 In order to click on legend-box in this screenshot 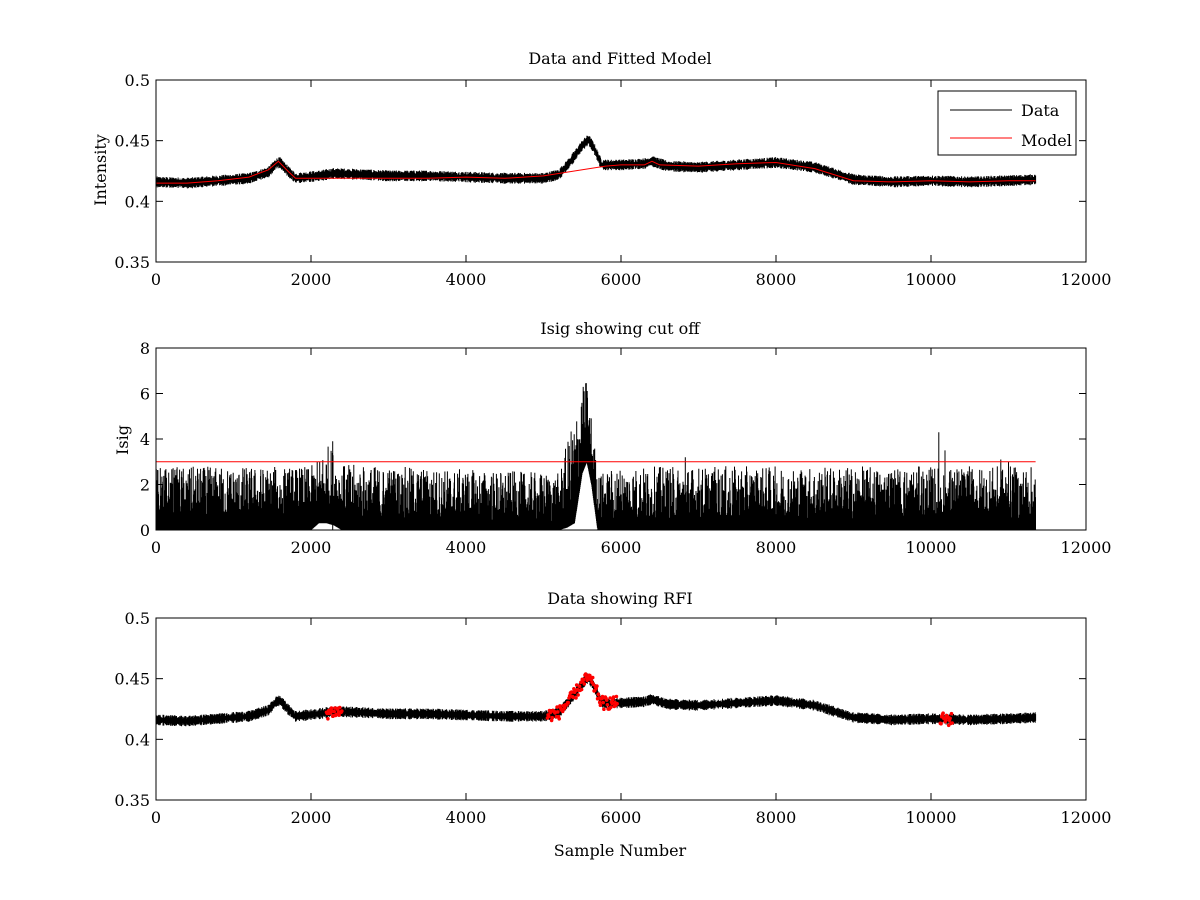, I will do `click(1007, 123)`.